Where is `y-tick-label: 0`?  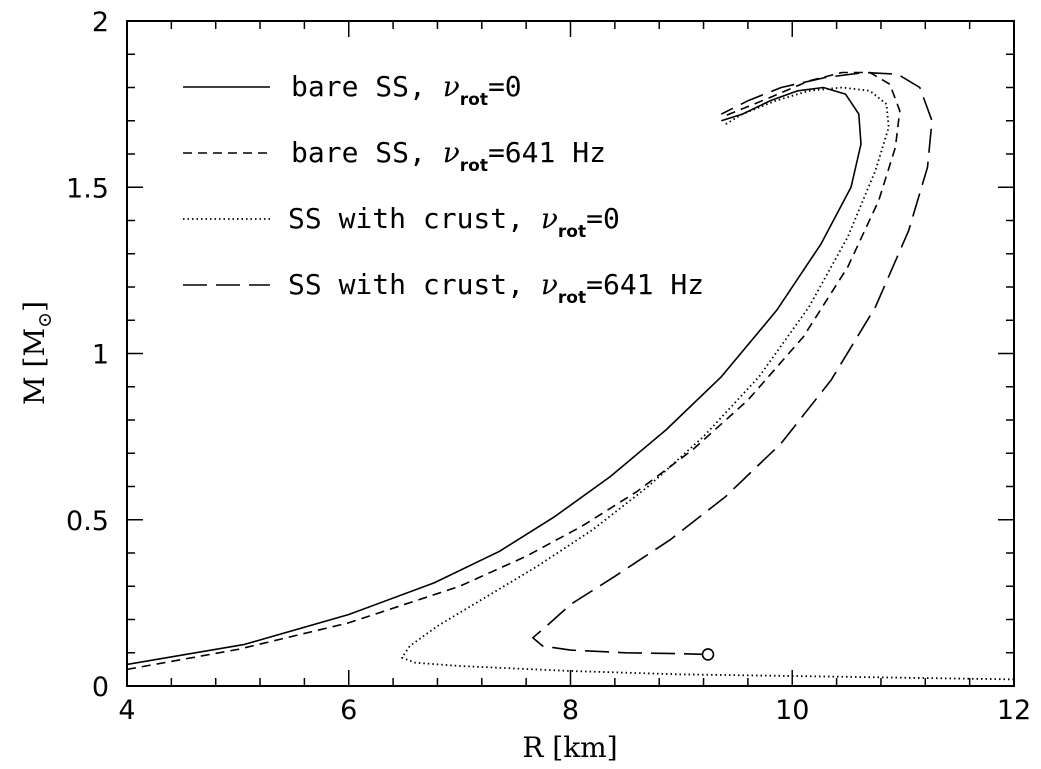 y-tick-label: 0 is located at coordinates (100, 687).